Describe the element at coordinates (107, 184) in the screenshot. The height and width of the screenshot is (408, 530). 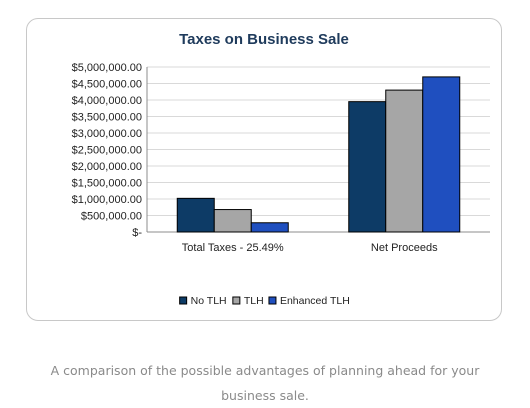
I see `y-tick-label: $1,500,000.00` at that location.